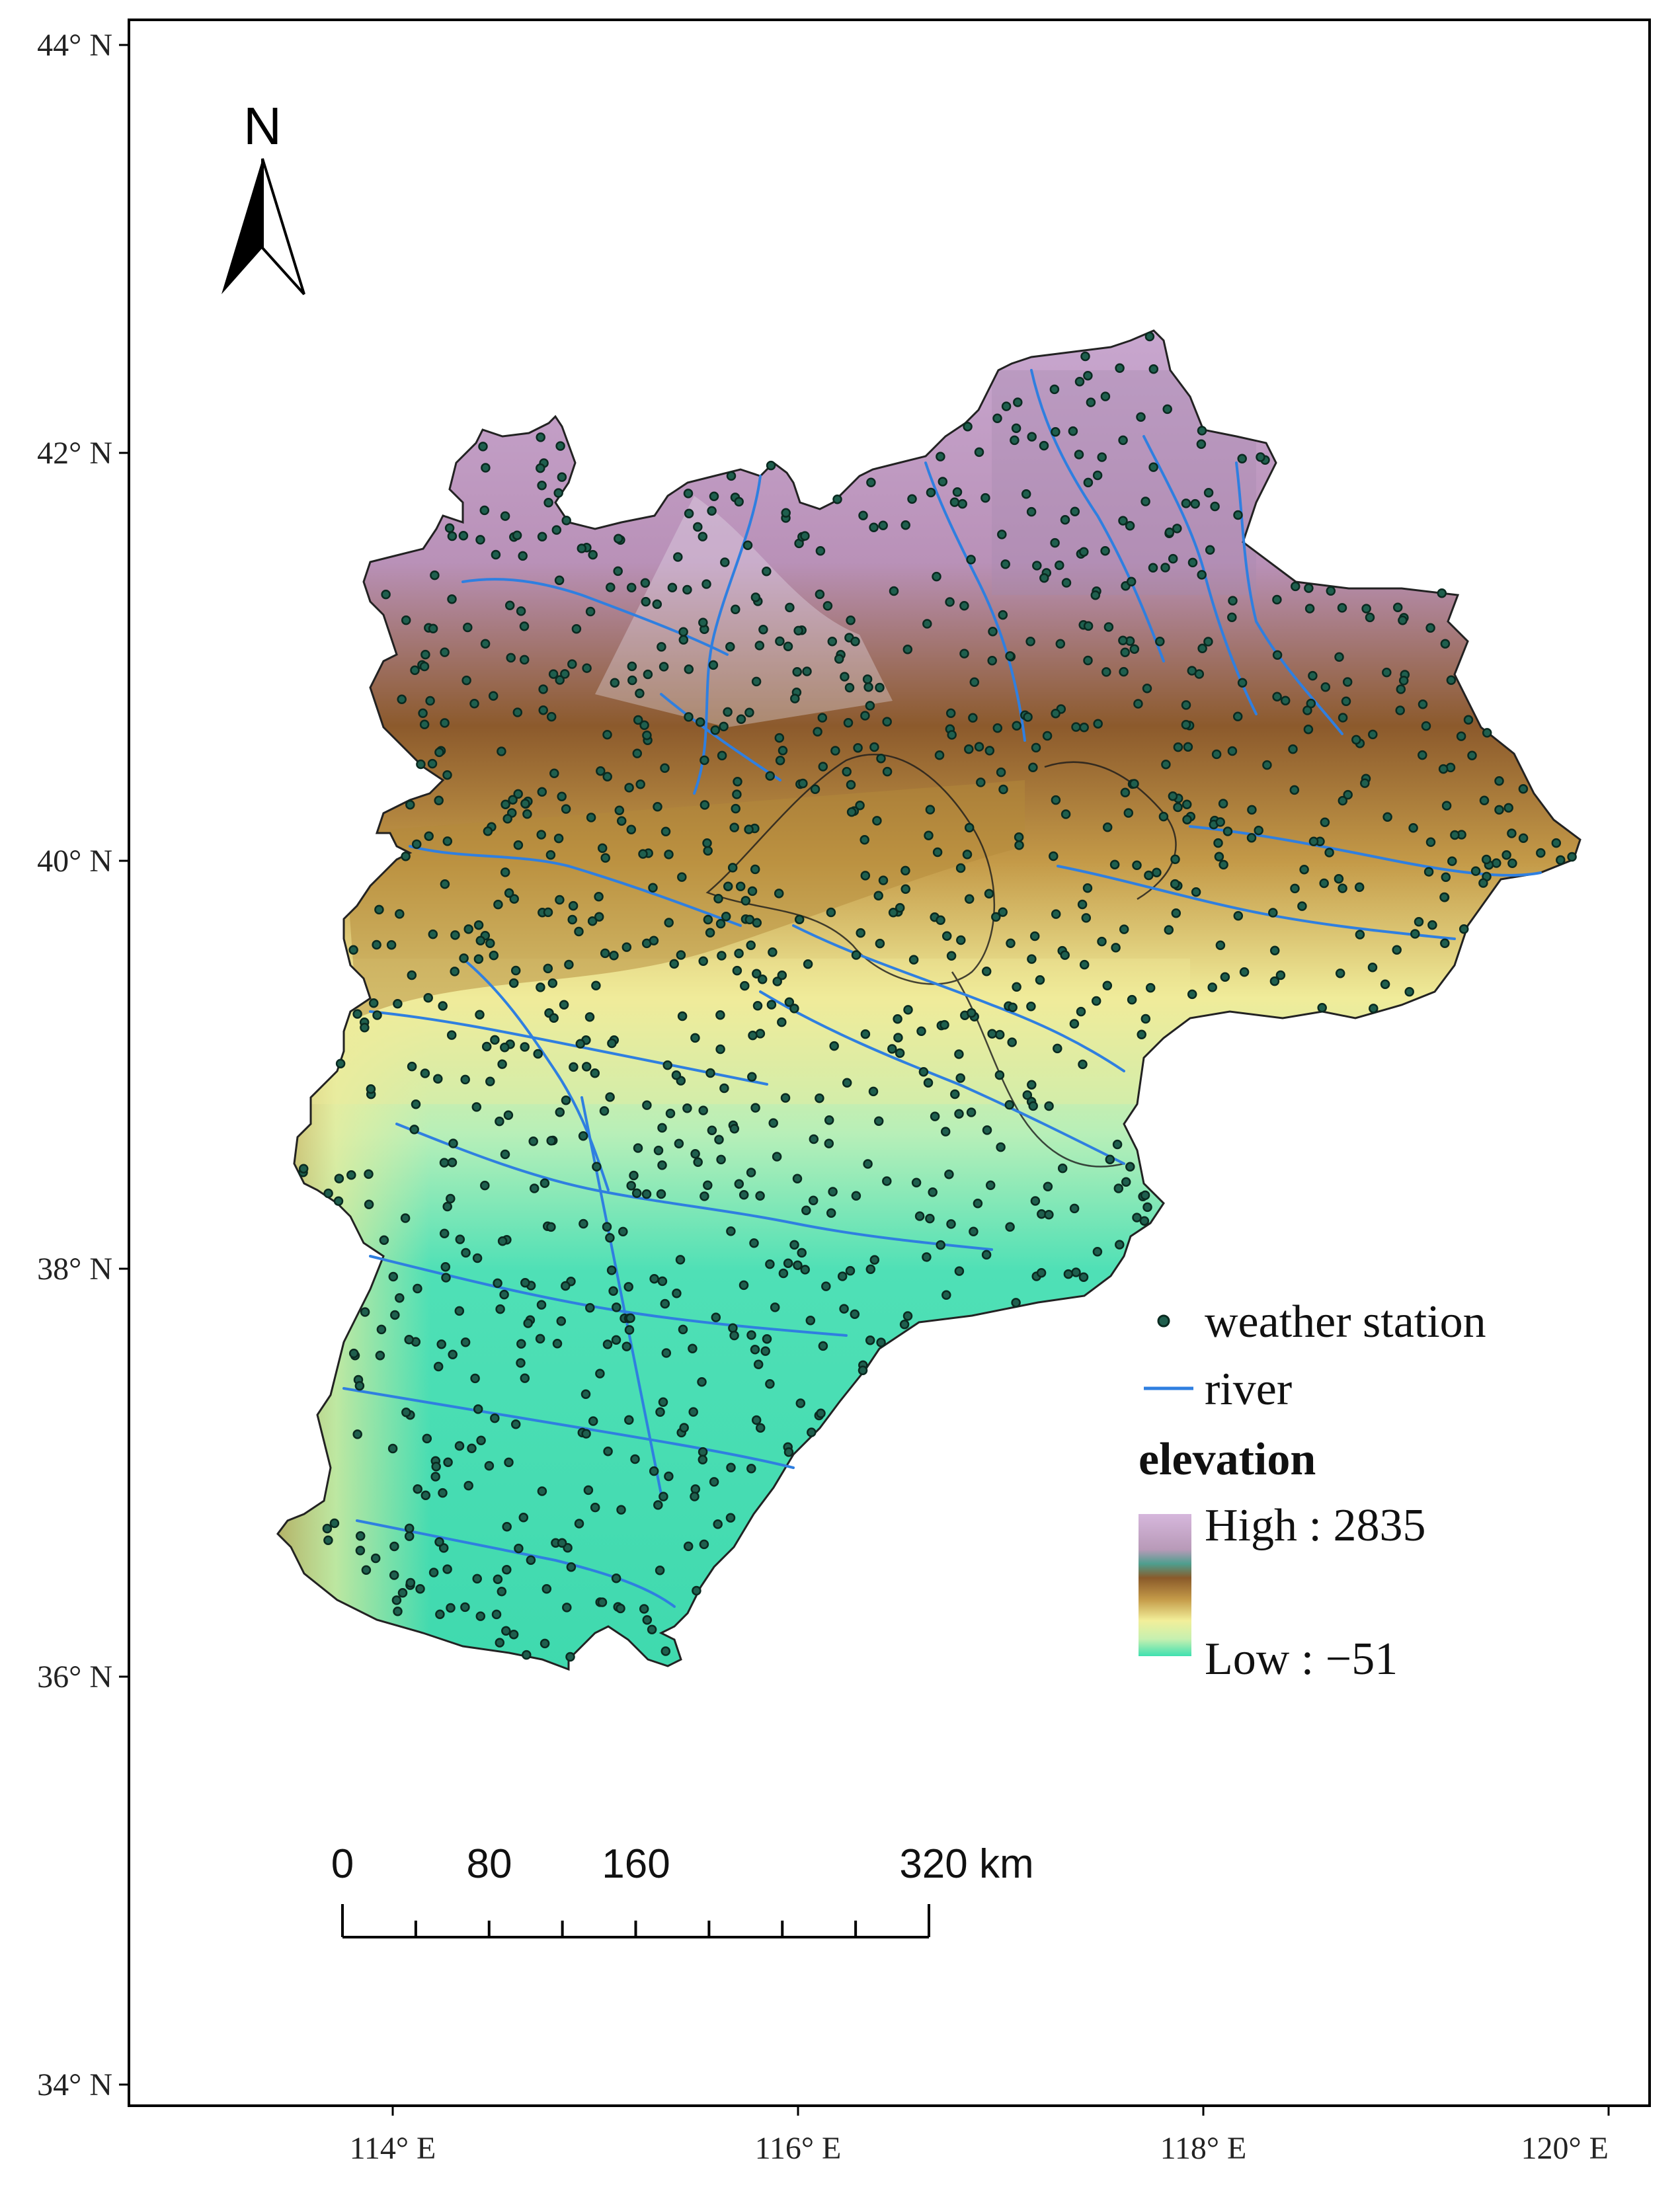 This screenshot has width=1680, height=2193. I want to click on legend-river-label: river, so click(1248, 1390).